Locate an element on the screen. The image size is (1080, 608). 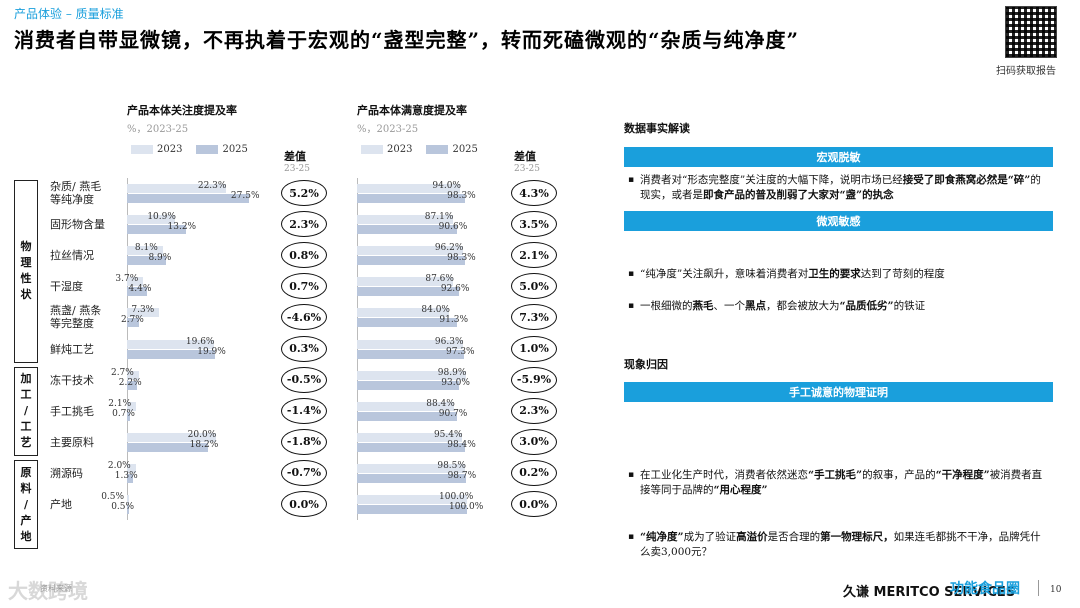
bar-value-label: 7.3% is located at coordinates (143, 310).